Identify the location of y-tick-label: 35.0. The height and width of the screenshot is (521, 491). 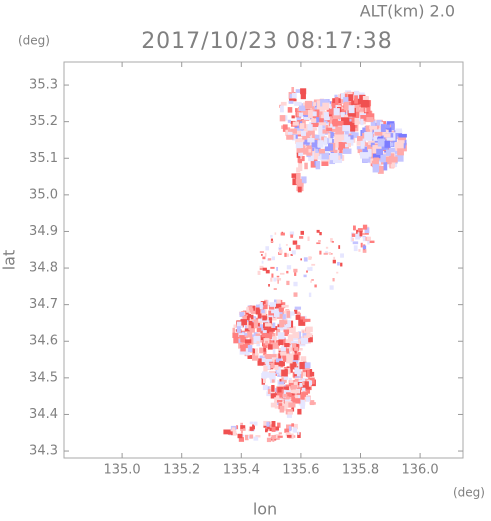
(43, 194).